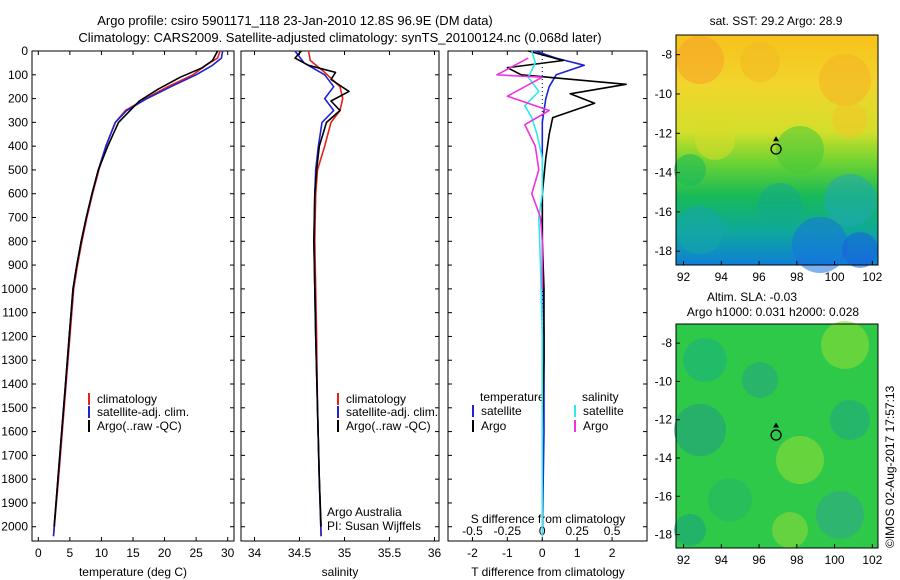  I want to click on sla-map-subtitle: Argo h1000: 0.031 h2000: 0.028, so click(773, 312).